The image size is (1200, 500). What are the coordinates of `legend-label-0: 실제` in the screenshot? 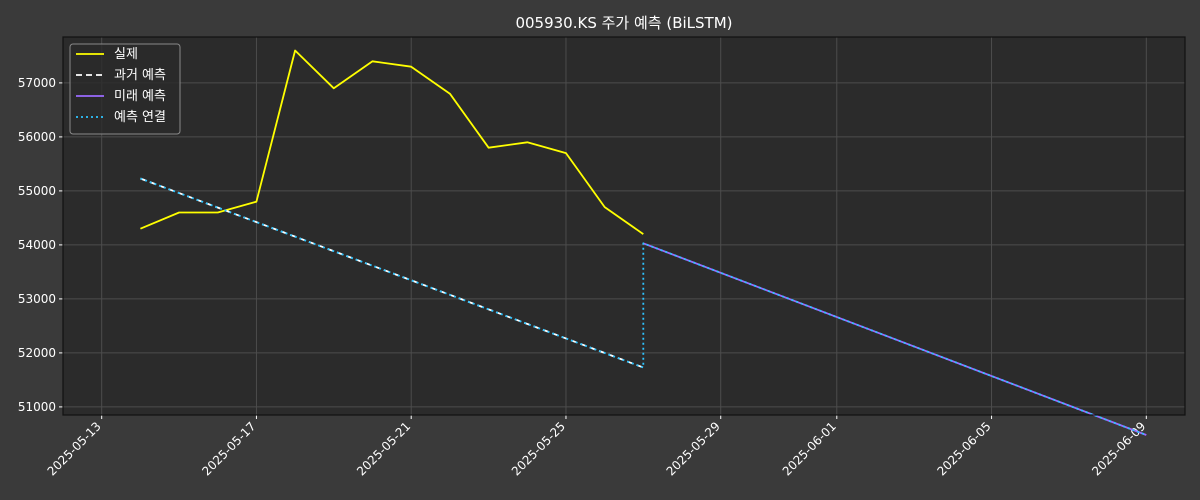 It's located at (126, 54).